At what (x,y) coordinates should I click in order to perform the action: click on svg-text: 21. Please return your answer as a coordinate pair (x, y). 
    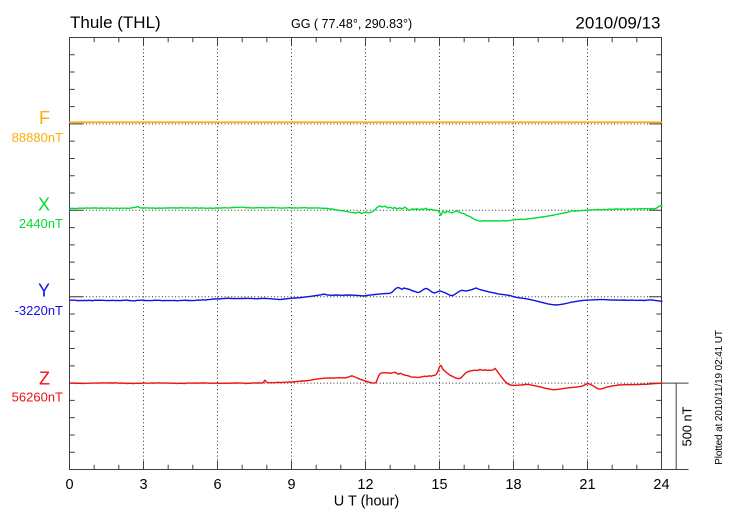
    Looking at the image, I should click on (587, 485).